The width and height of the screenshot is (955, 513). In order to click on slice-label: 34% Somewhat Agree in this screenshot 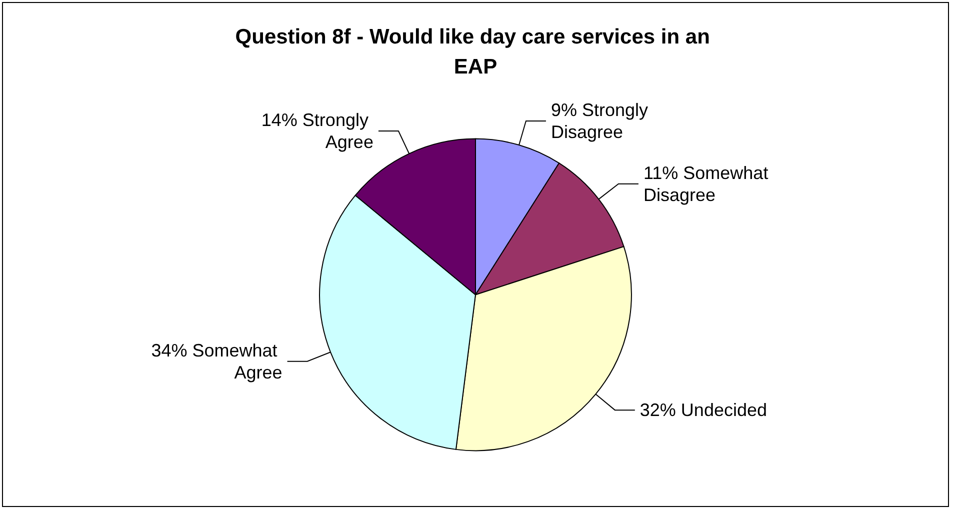, I will do `click(216, 361)`.